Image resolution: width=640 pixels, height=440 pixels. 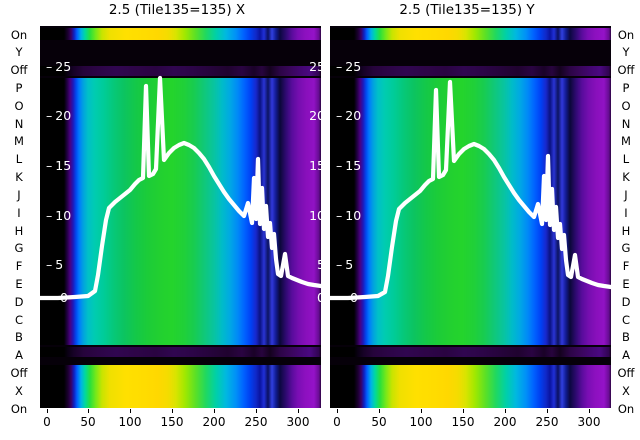 I want to click on heatmap-band-bottom-faint, so click(x=180, y=352).